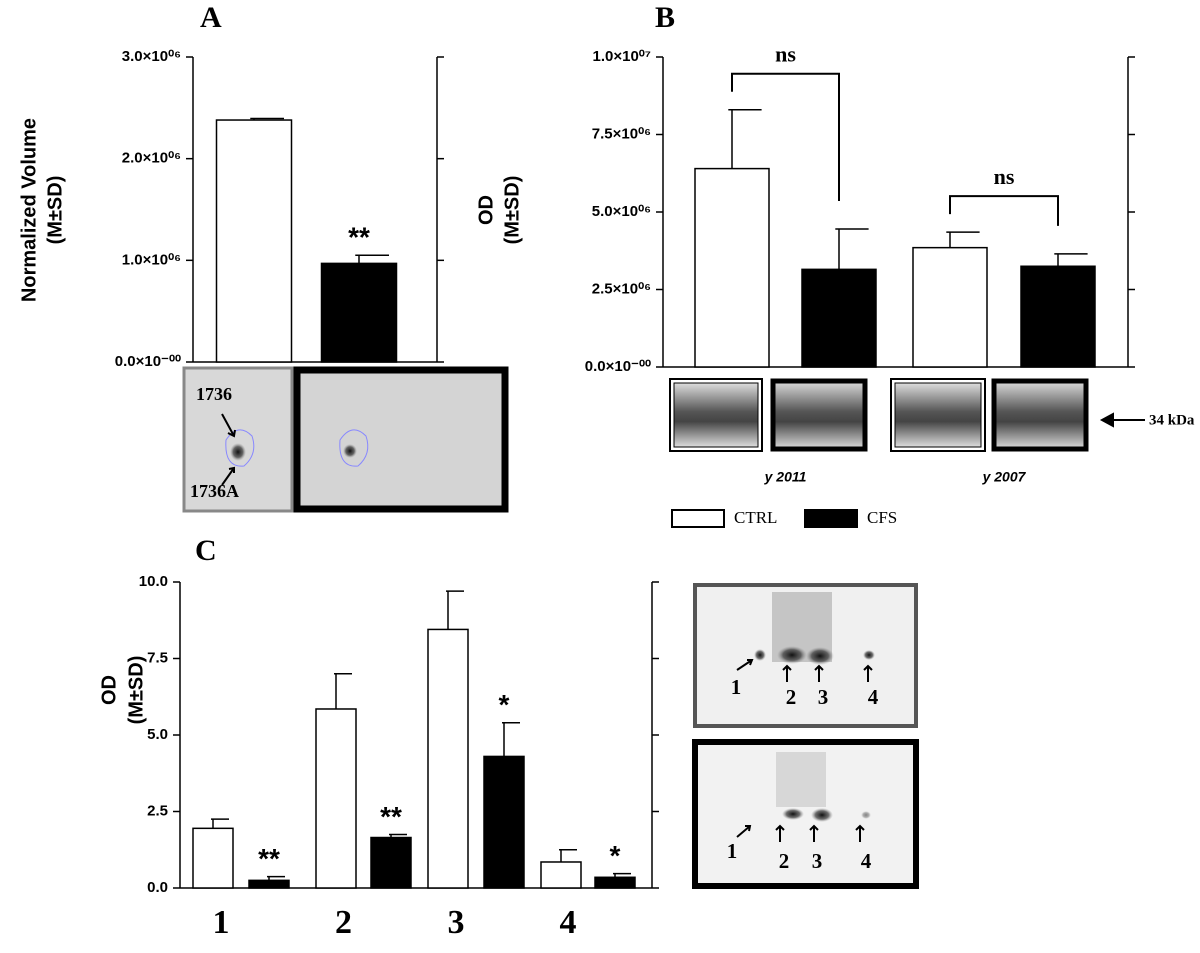  What do you see at coordinates (214, 491) in the screenshot?
I see `blot-label: 1736A` at bounding box center [214, 491].